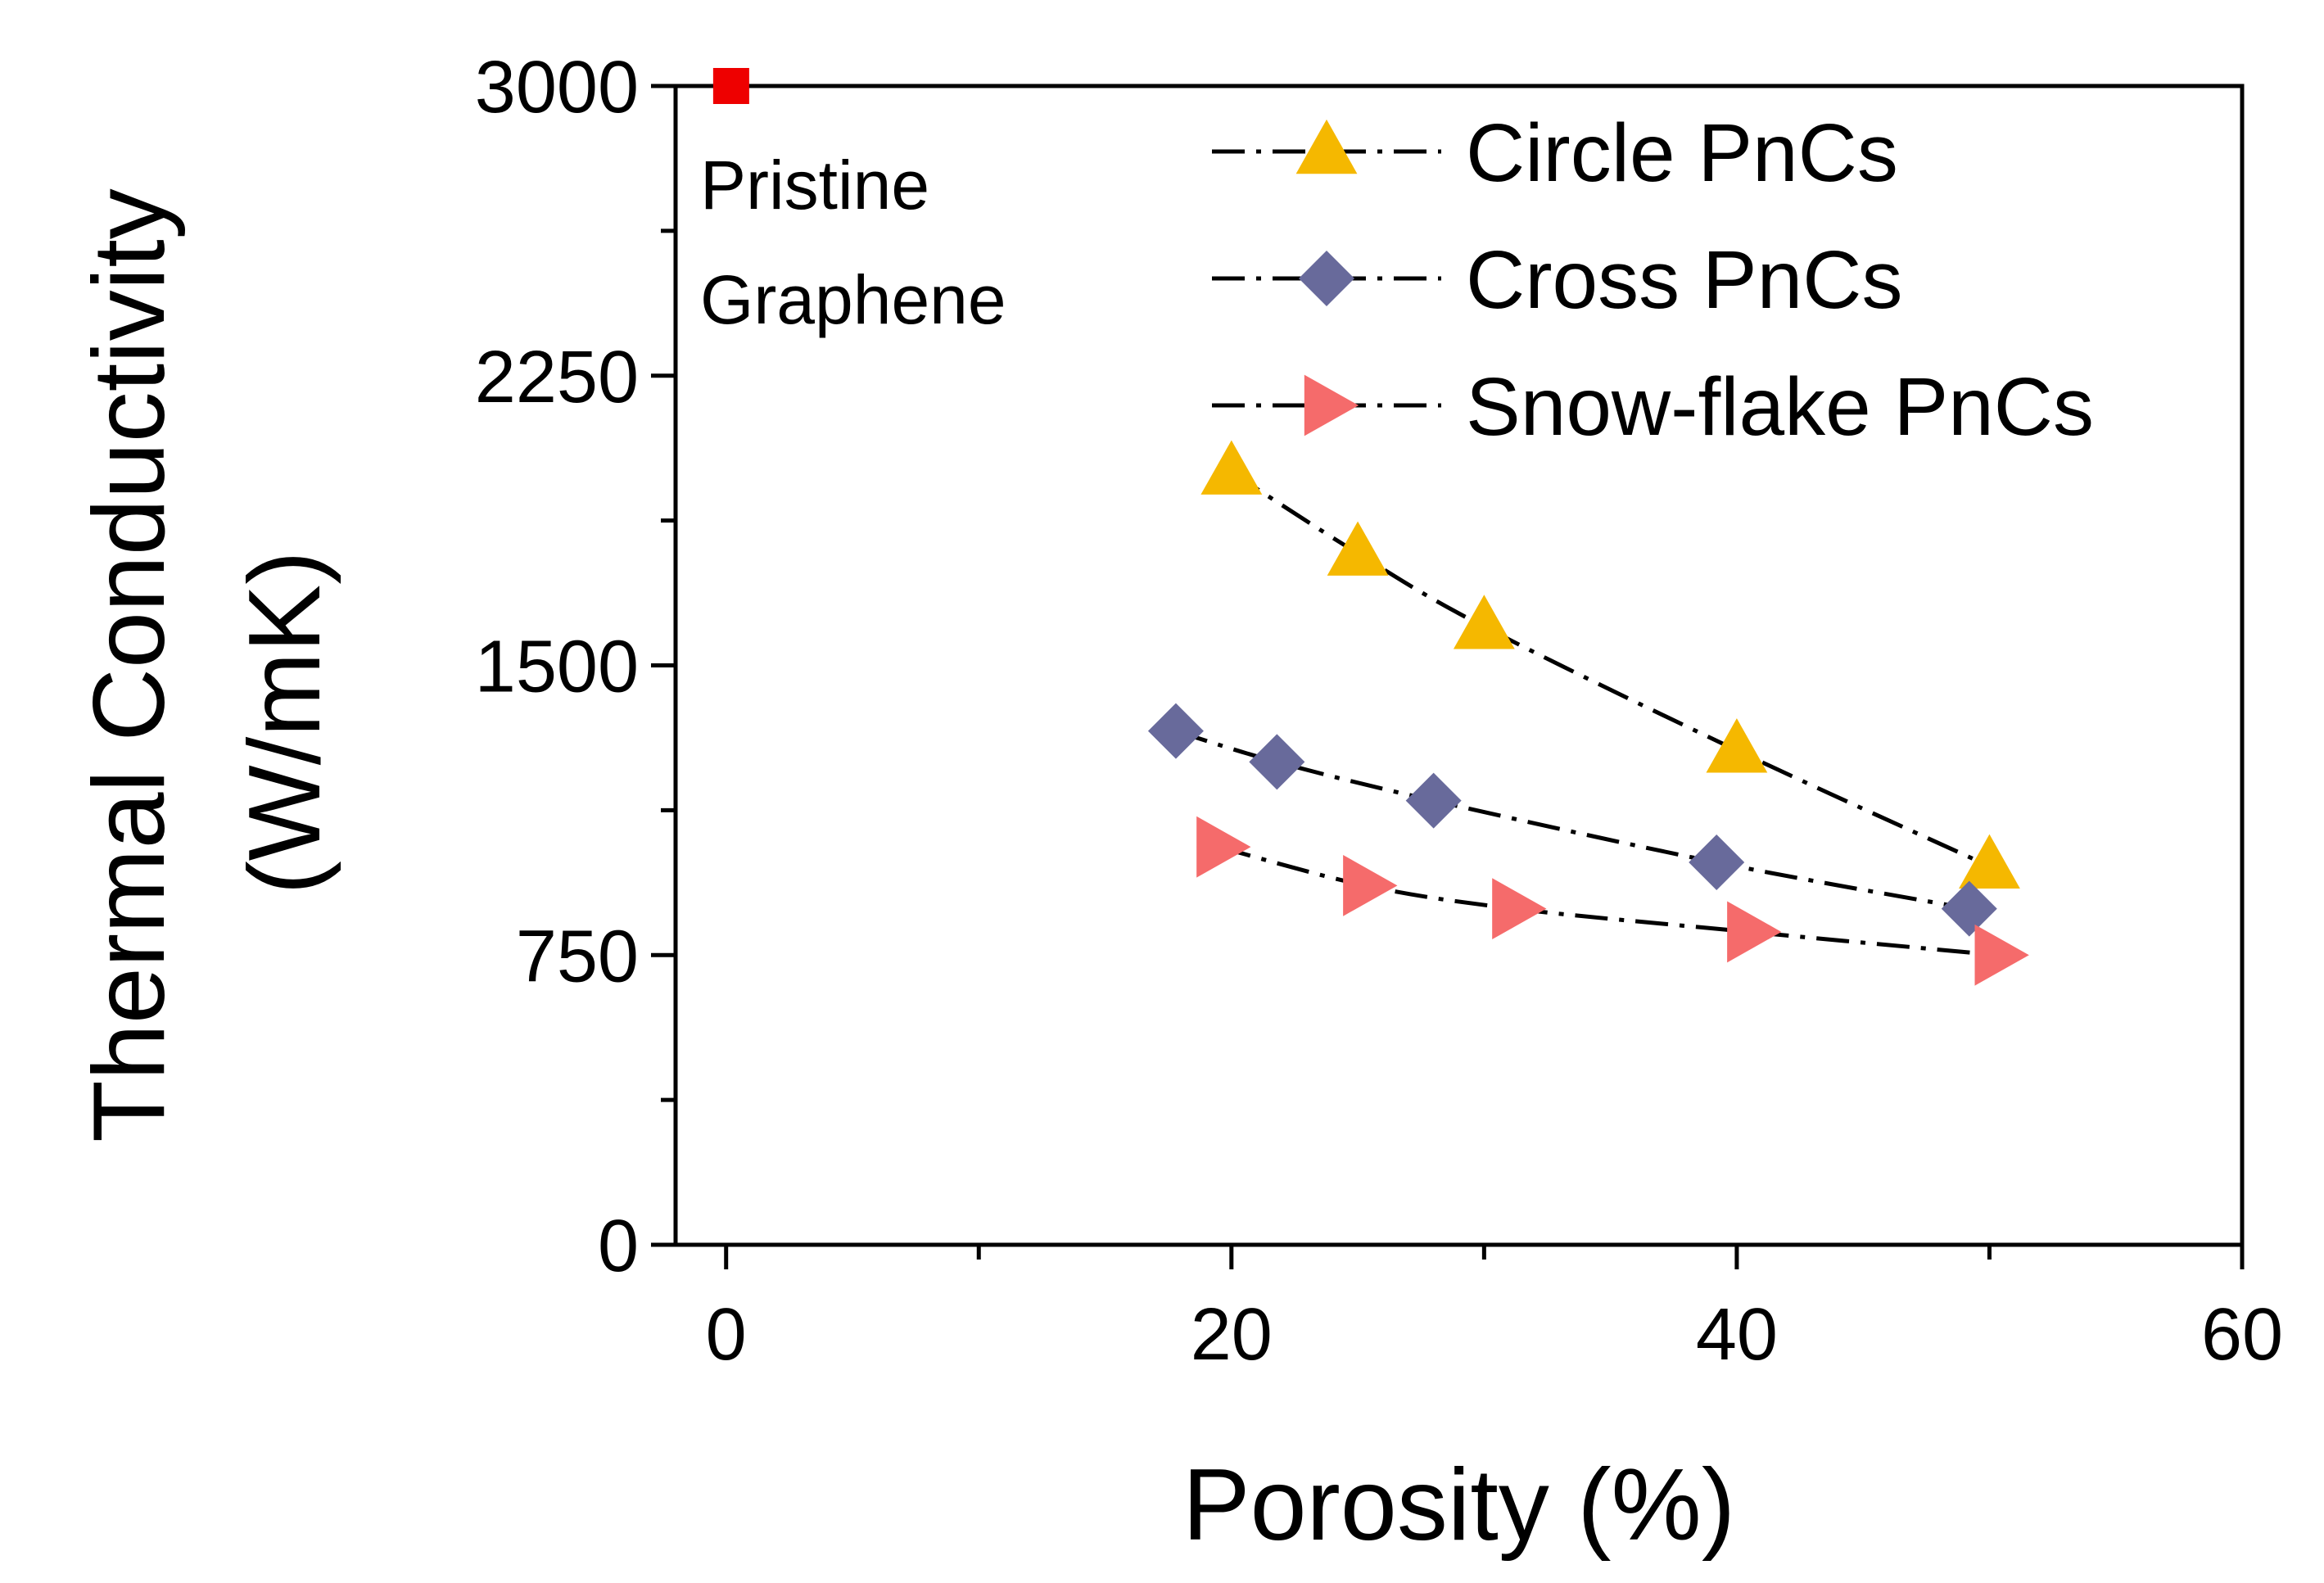  I want to click on x-tick-label: 40, so click(1737, 1335).